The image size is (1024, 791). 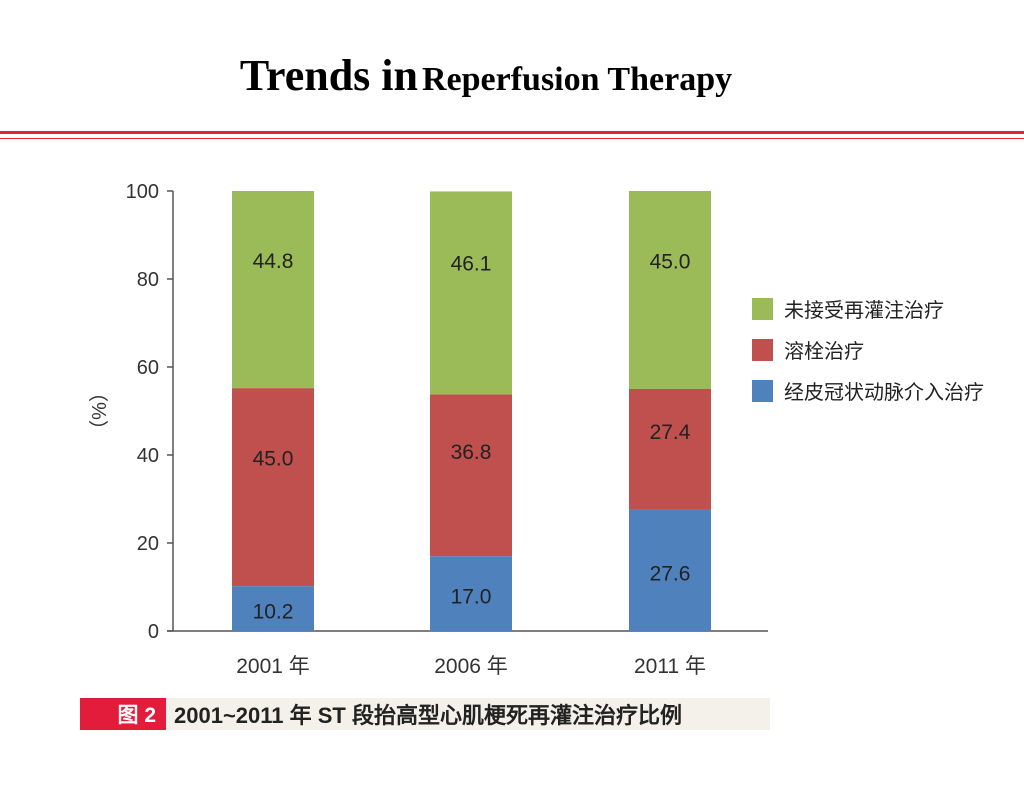 I want to click on header-rule-thin, so click(x=512, y=138).